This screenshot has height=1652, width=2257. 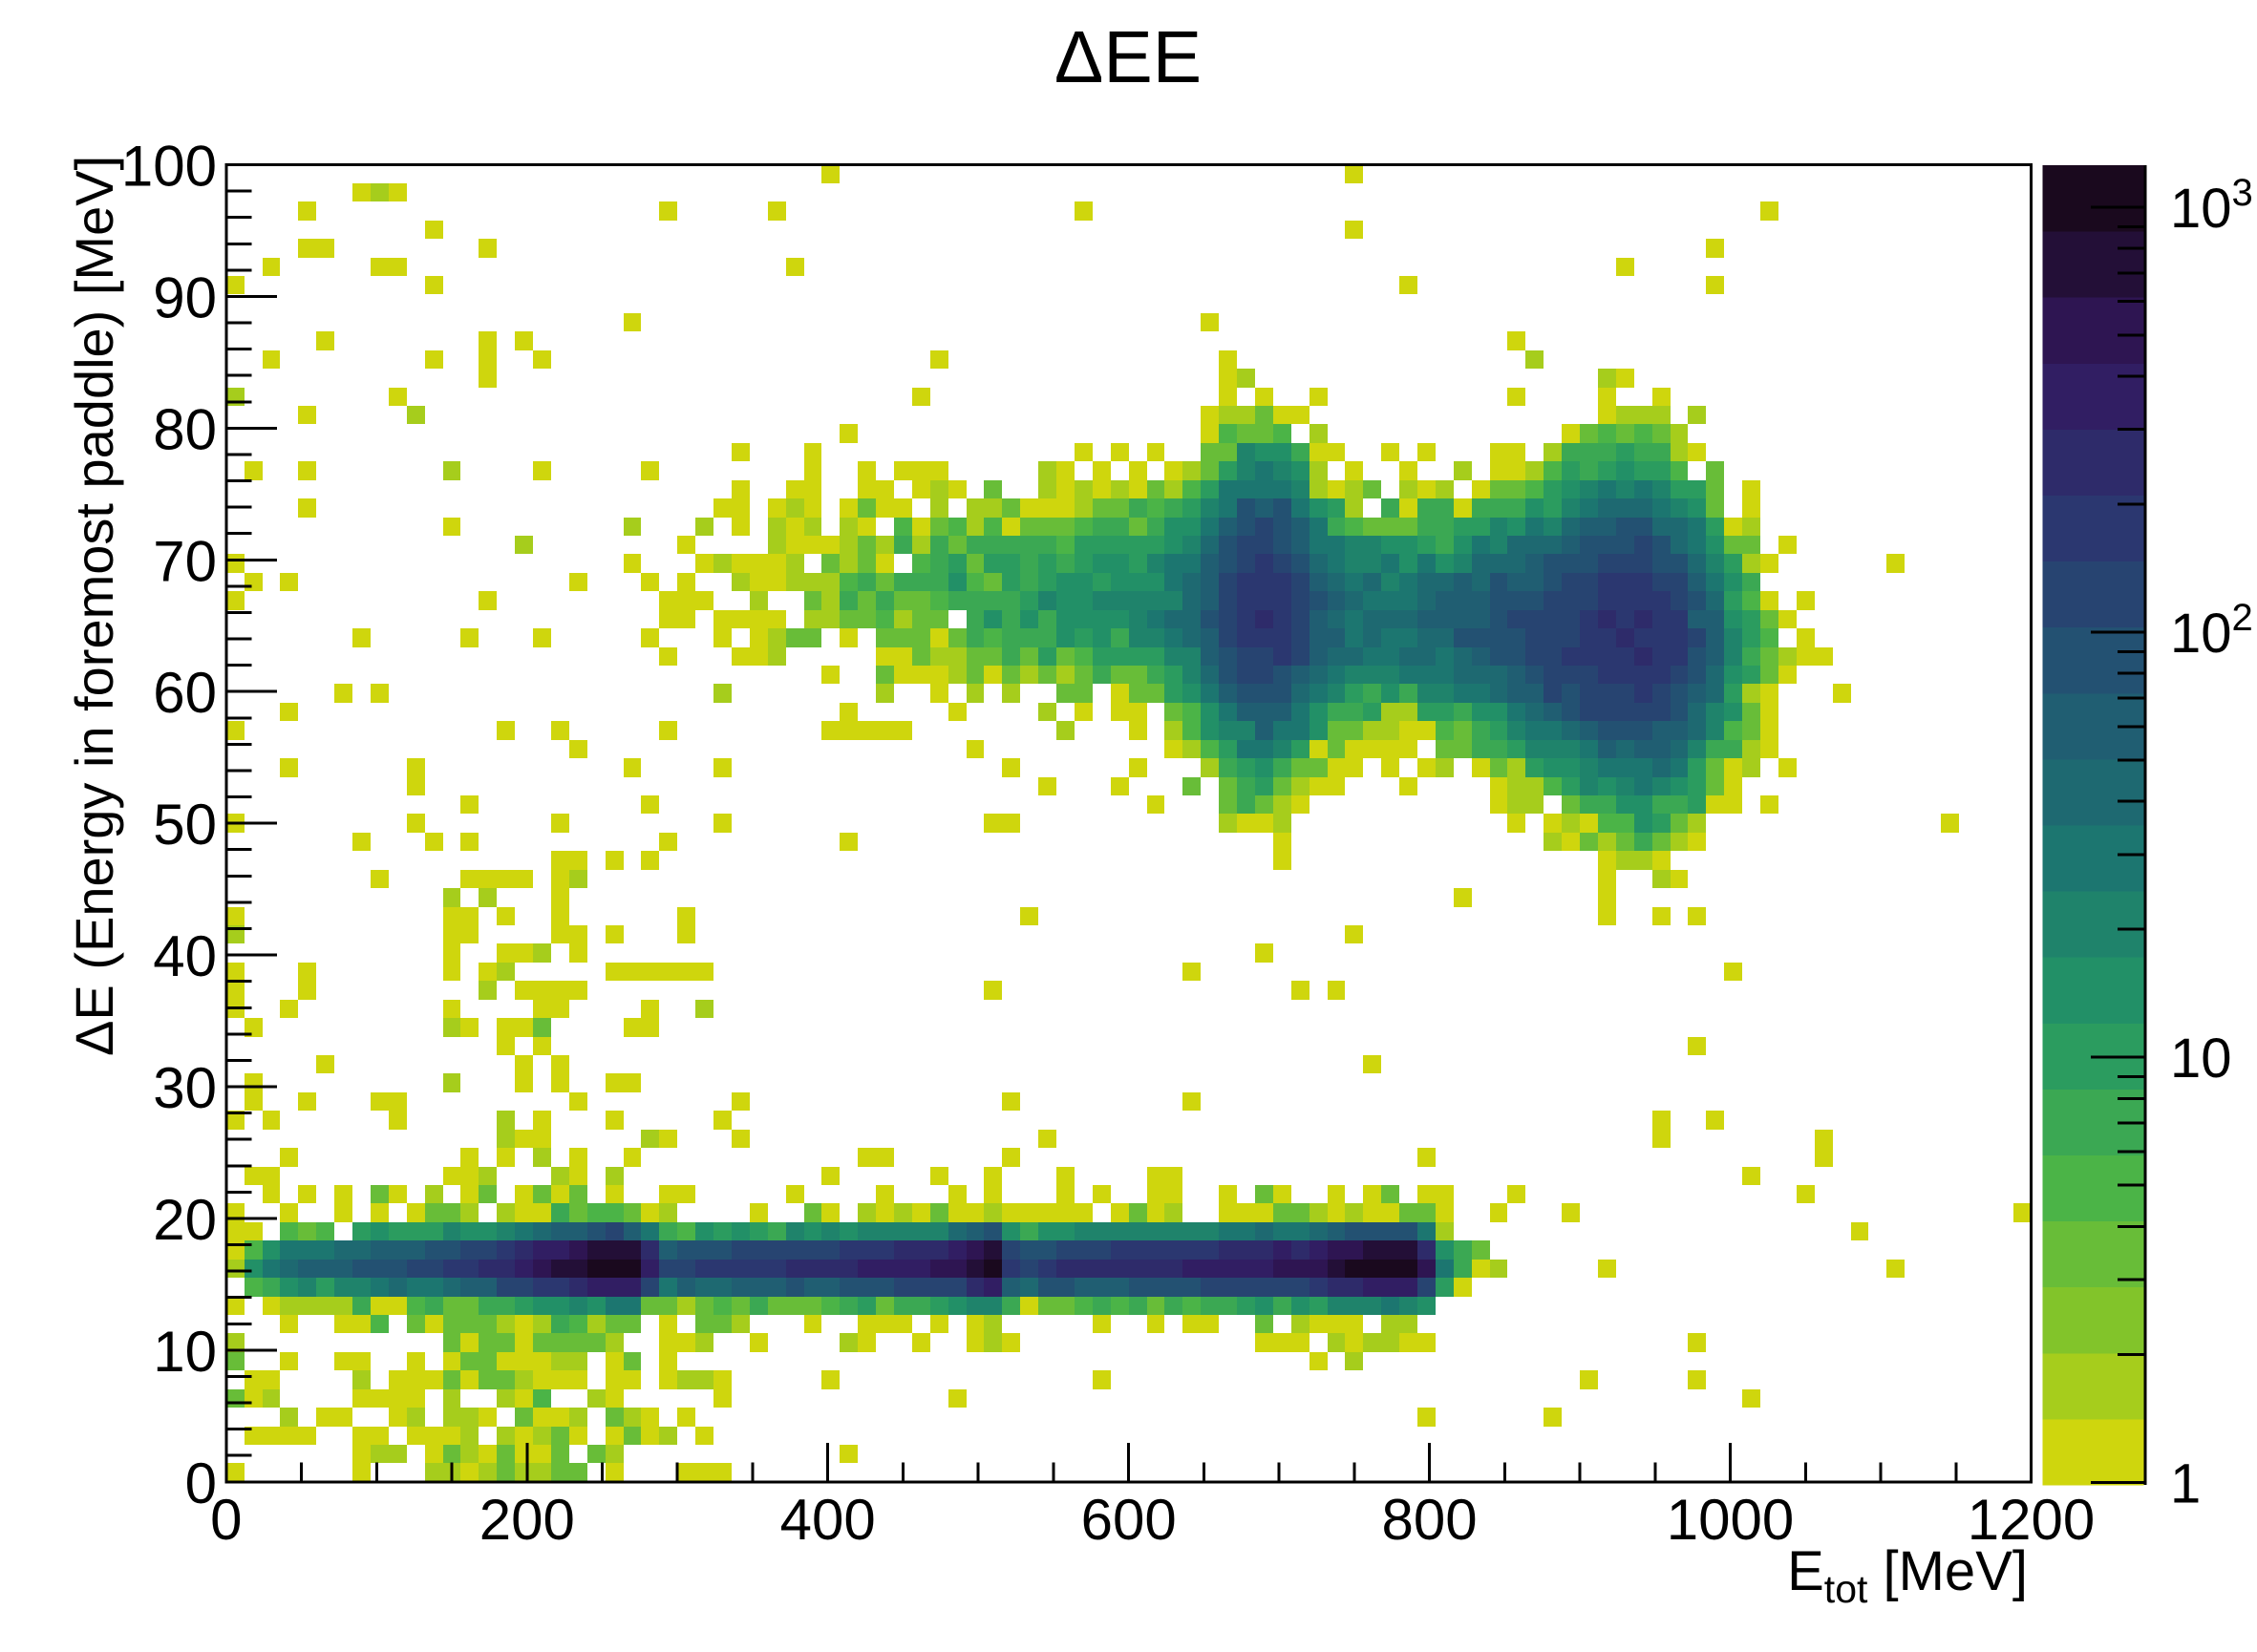 I want to click on svg-text: 600, so click(x=1129, y=1520).